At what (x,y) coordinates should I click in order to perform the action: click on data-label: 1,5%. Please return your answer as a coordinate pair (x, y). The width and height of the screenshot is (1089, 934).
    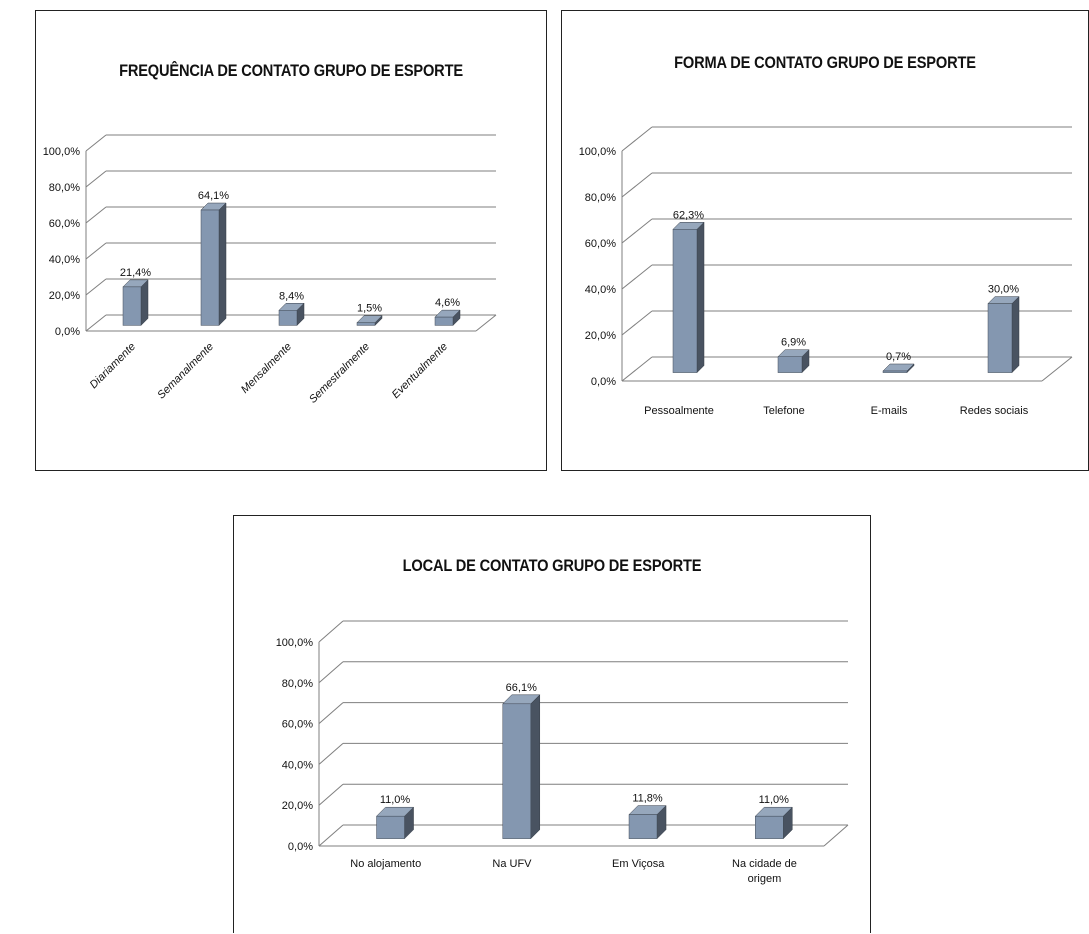
    Looking at the image, I should click on (369, 309).